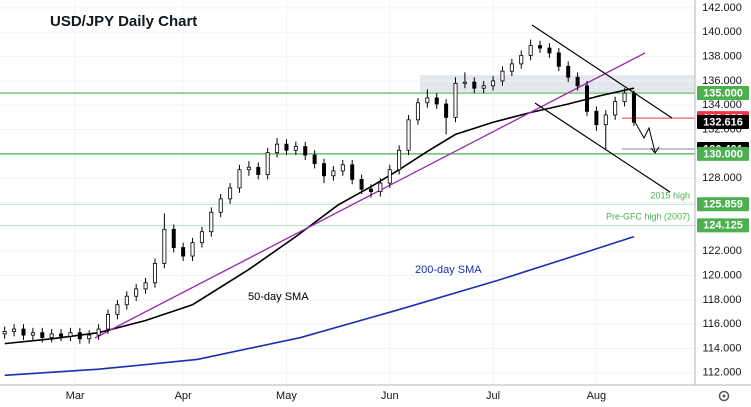  I want to click on price-tag-label: 130.000, so click(723, 154).